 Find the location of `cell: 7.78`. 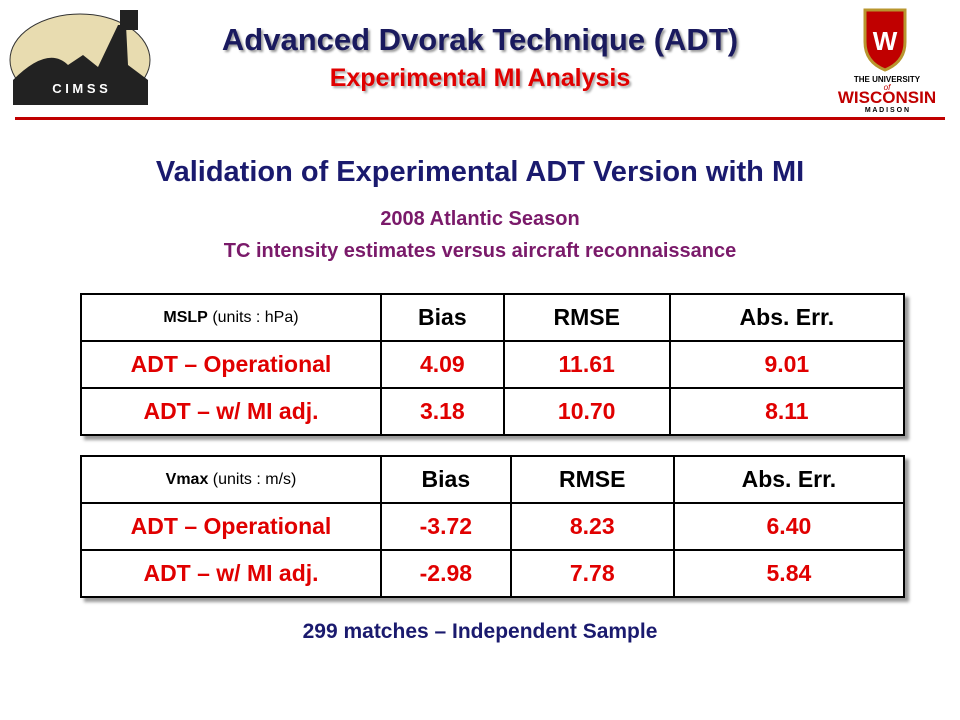

cell: 7.78 is located at coordinates (592, 573).